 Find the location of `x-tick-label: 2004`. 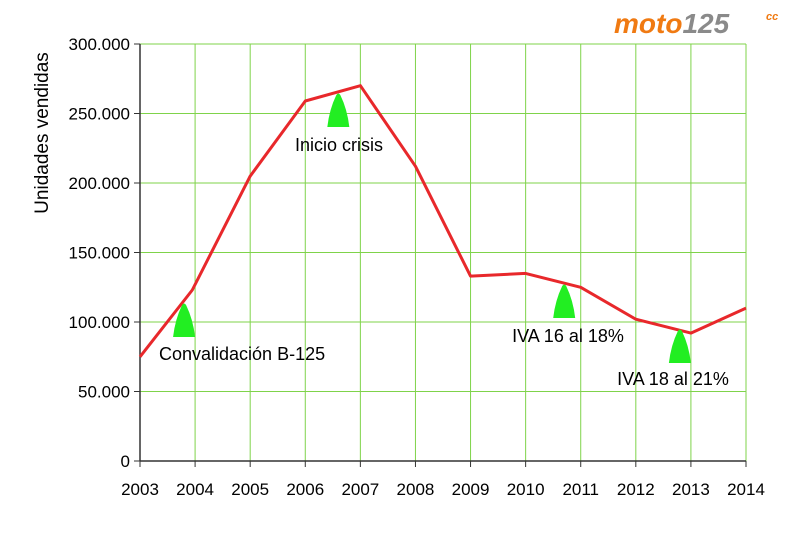

x-tick-label: 2004 is located at coordinates (195, 489).